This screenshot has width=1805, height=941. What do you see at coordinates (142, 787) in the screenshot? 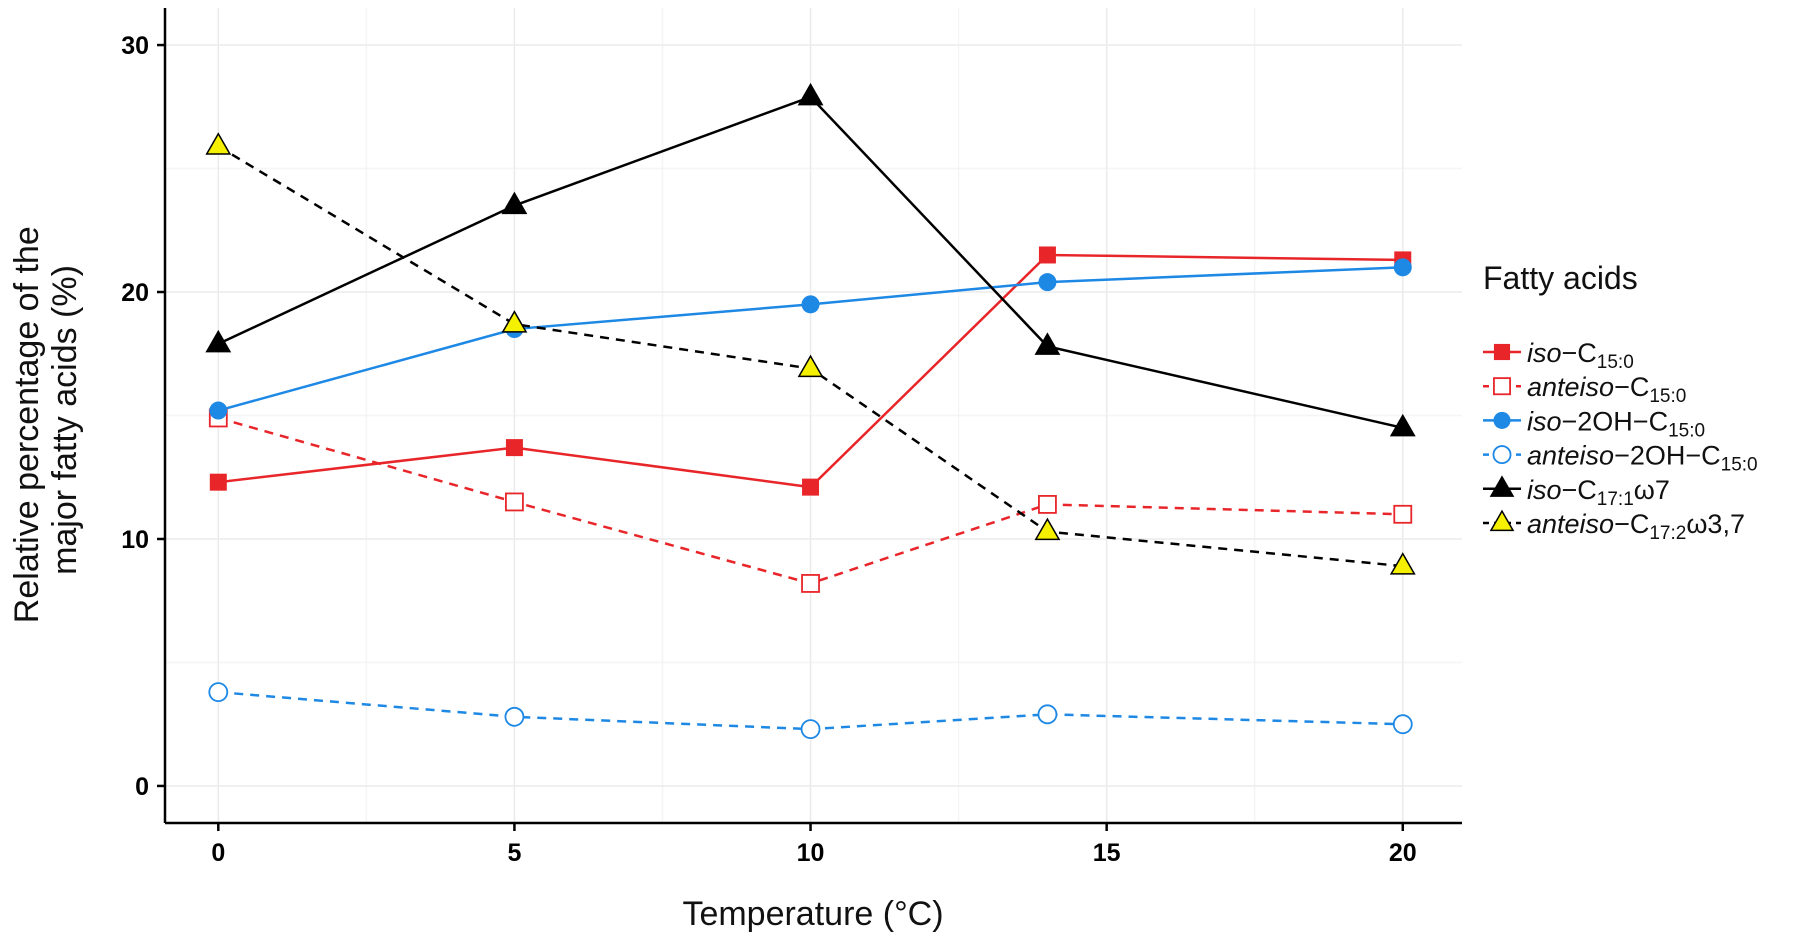
I see `y-tick-label: 0` at bounding box center [142, 787].